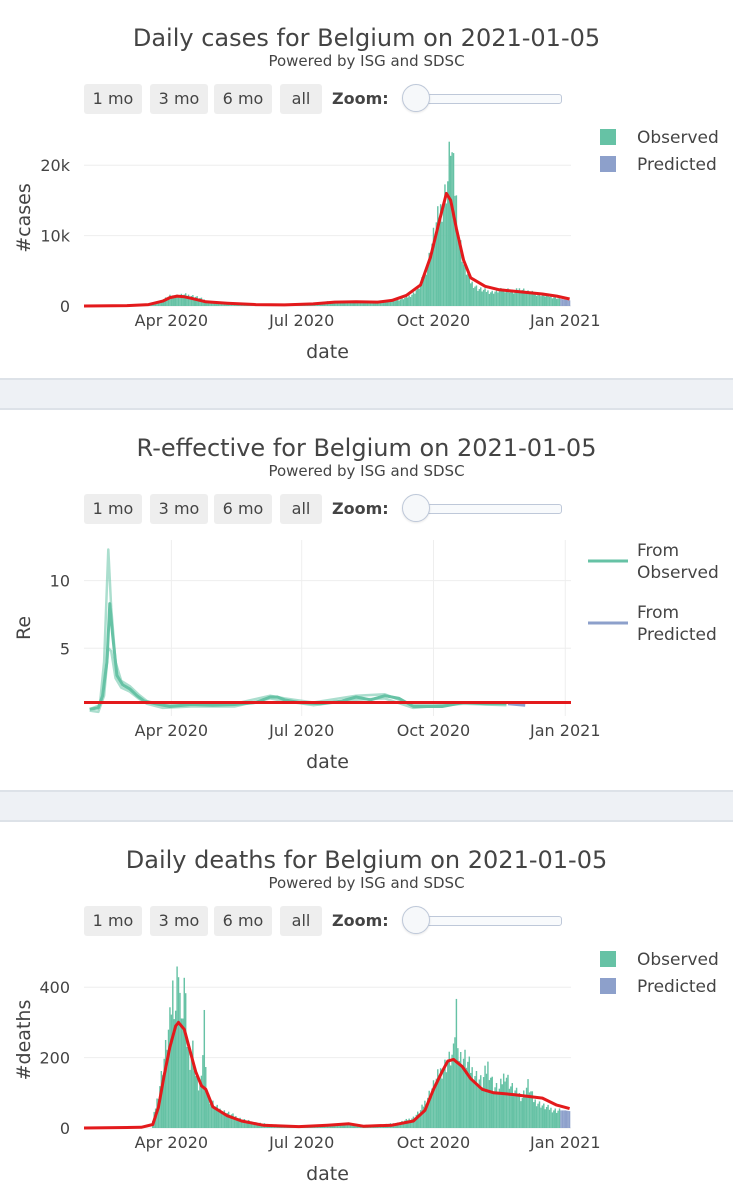  I want to click on x-tick-label: Jul 2020, so click(301, 320).